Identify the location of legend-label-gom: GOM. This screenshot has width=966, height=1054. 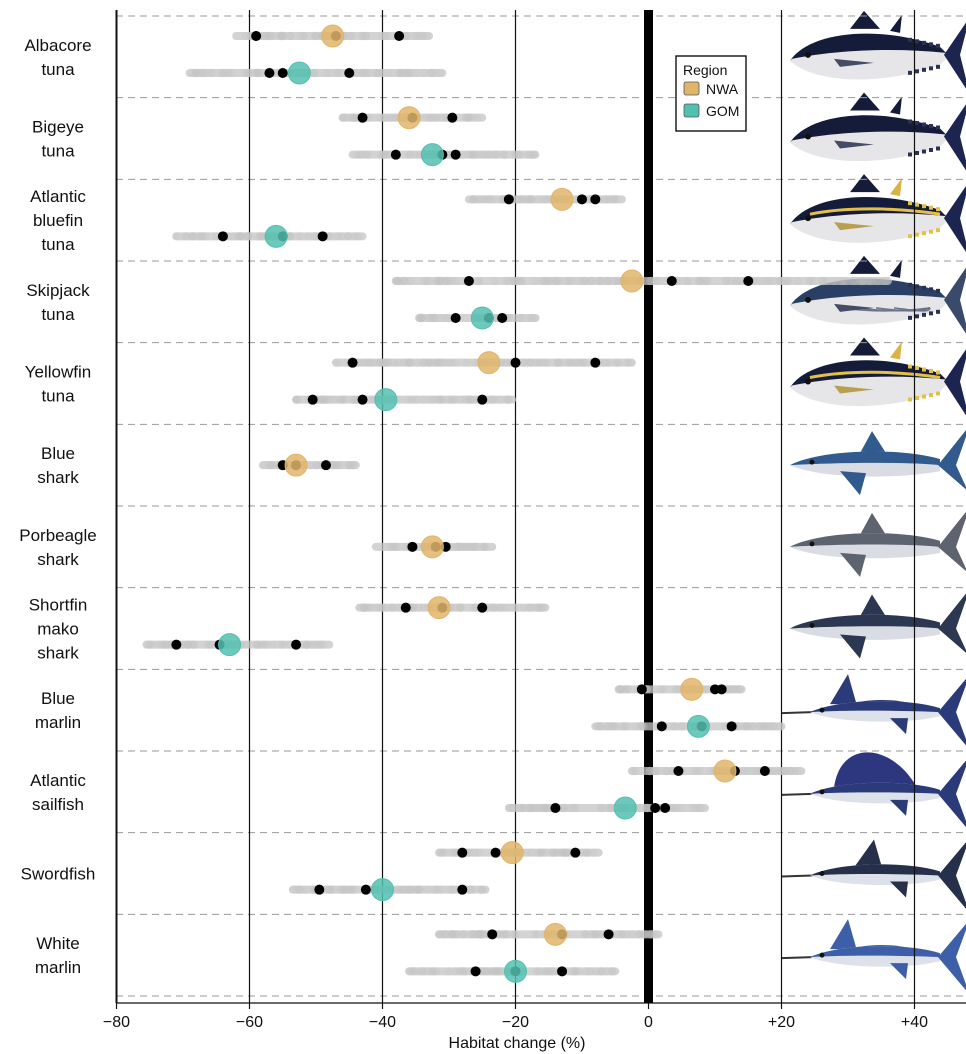
(722, 111).